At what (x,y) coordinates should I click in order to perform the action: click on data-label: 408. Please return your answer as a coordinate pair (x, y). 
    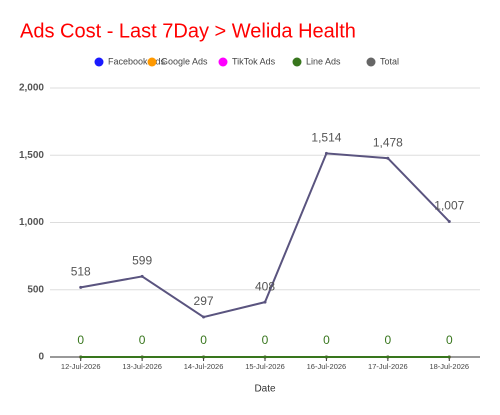
    Looking at the image, I should click on (265, 286).